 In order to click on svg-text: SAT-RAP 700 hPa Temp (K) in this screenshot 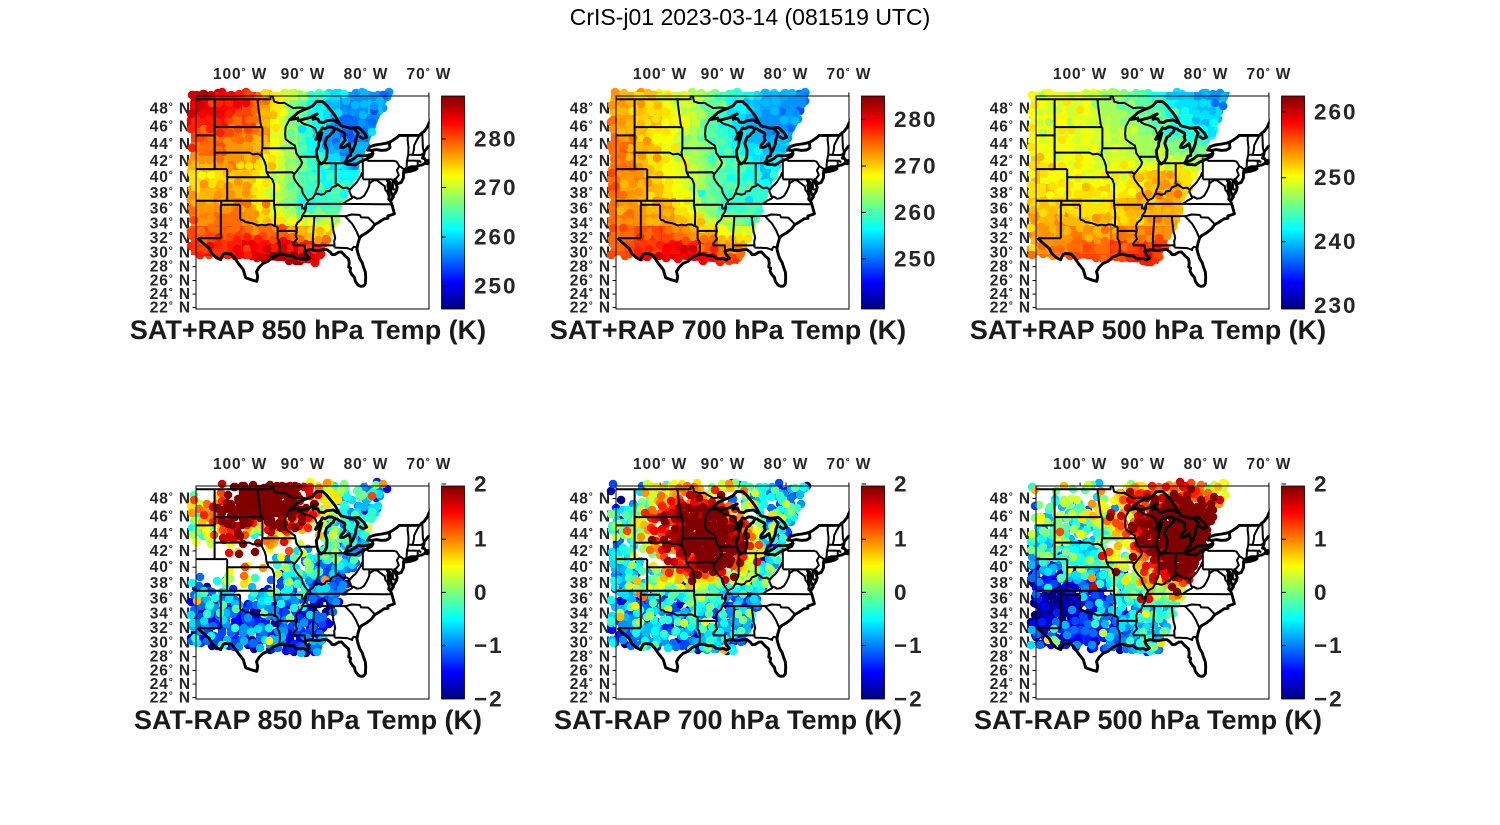, I will do `click(728, 720)`.